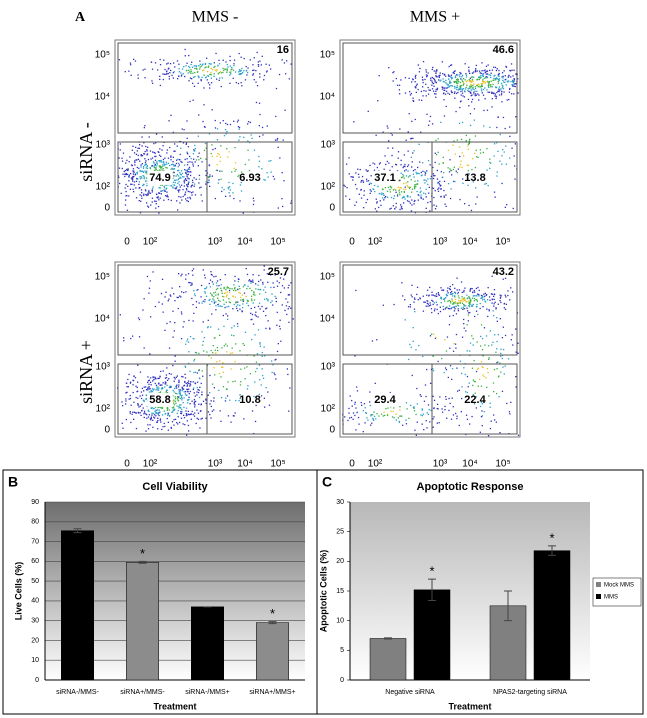 This screenshot has width=647, height=718. What do you see at coordinates (340, 532) in the screenshot?
I see `y-tick-label: 25` at bounding box center [340, 532].